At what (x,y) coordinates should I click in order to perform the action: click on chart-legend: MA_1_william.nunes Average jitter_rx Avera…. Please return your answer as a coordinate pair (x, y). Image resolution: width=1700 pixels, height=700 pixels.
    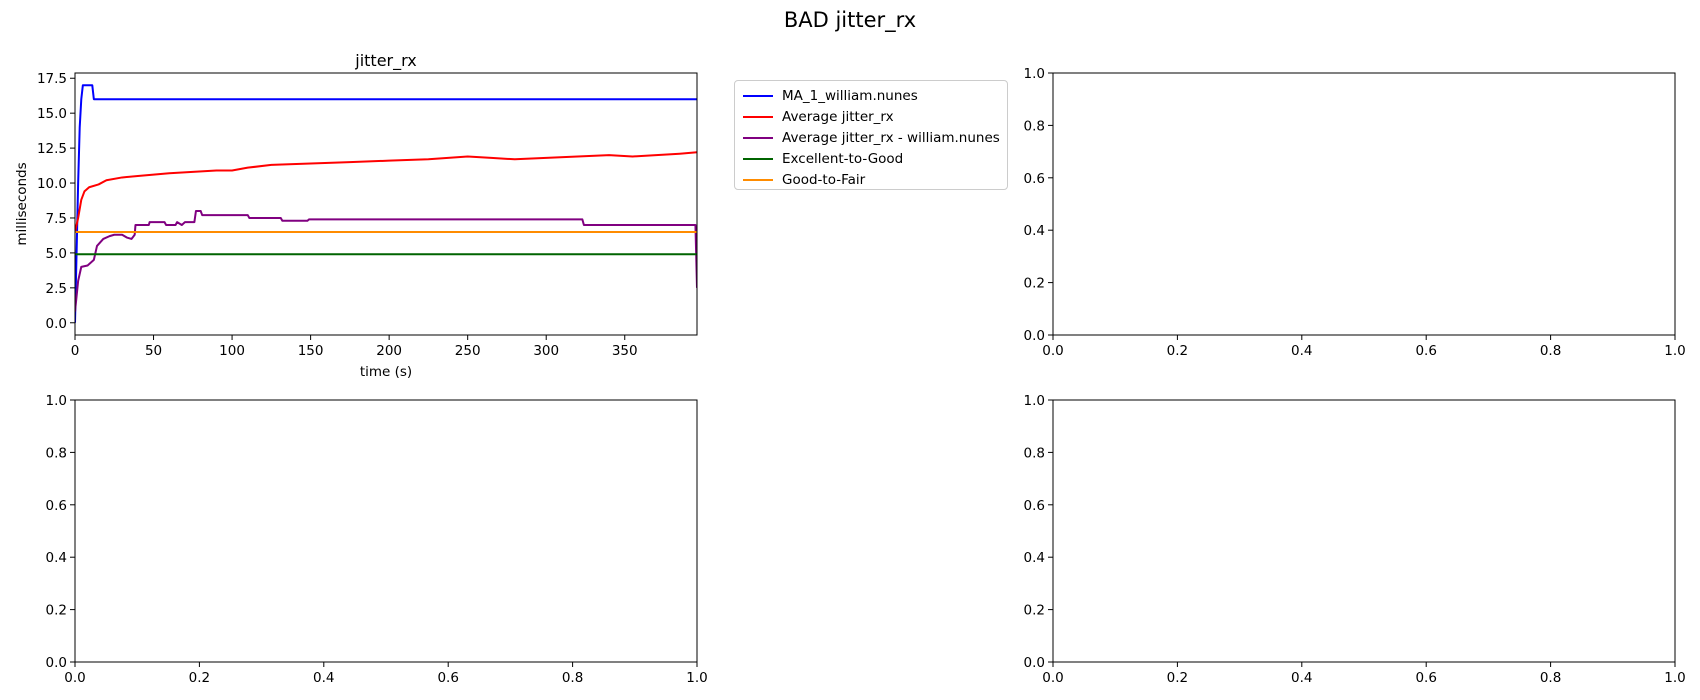
    Looking at the image, I should click on (871, 135).